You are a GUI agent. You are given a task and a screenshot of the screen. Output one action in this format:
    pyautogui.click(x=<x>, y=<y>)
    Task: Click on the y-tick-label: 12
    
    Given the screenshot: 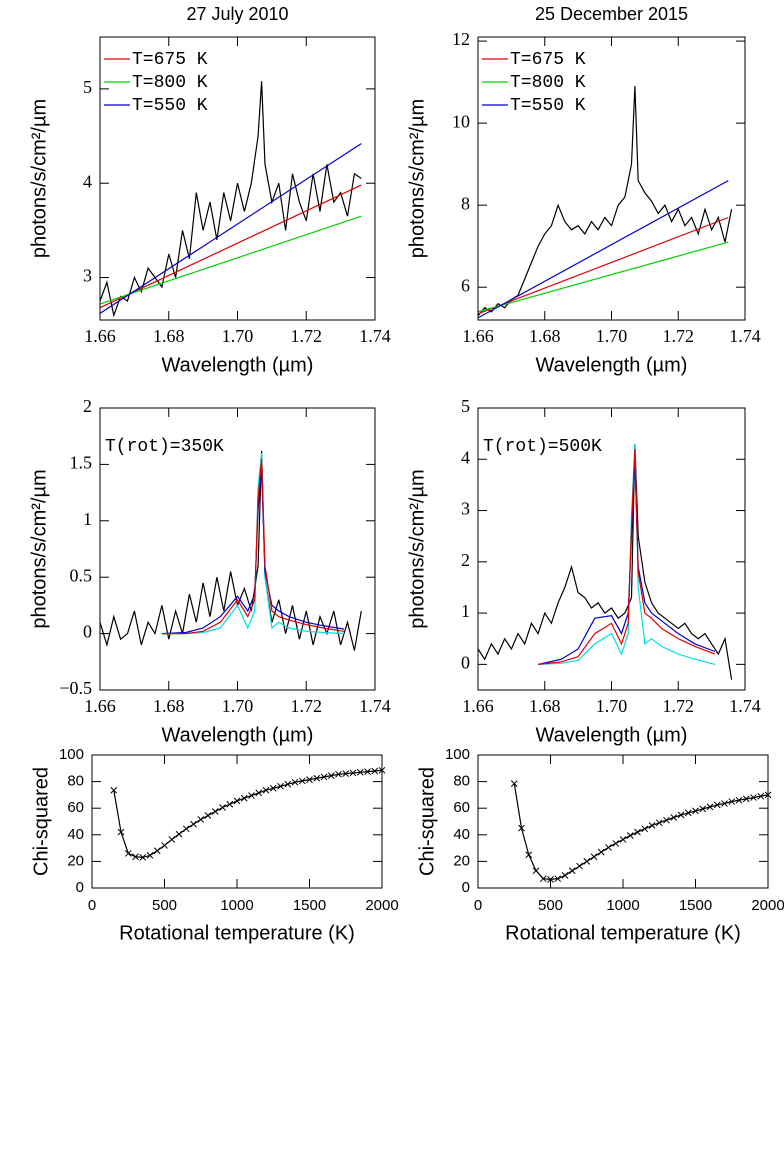 What is the action you would take?
    pyautogui.click(x=461, y=39)
    